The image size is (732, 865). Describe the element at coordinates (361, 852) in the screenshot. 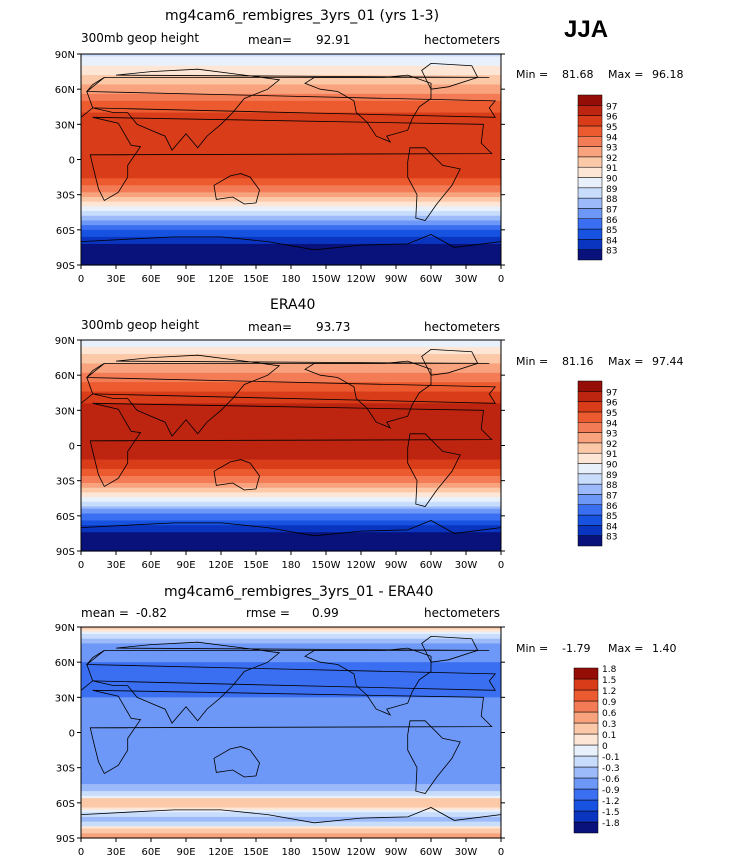

I see `x-tick-label: 120W` at that location.